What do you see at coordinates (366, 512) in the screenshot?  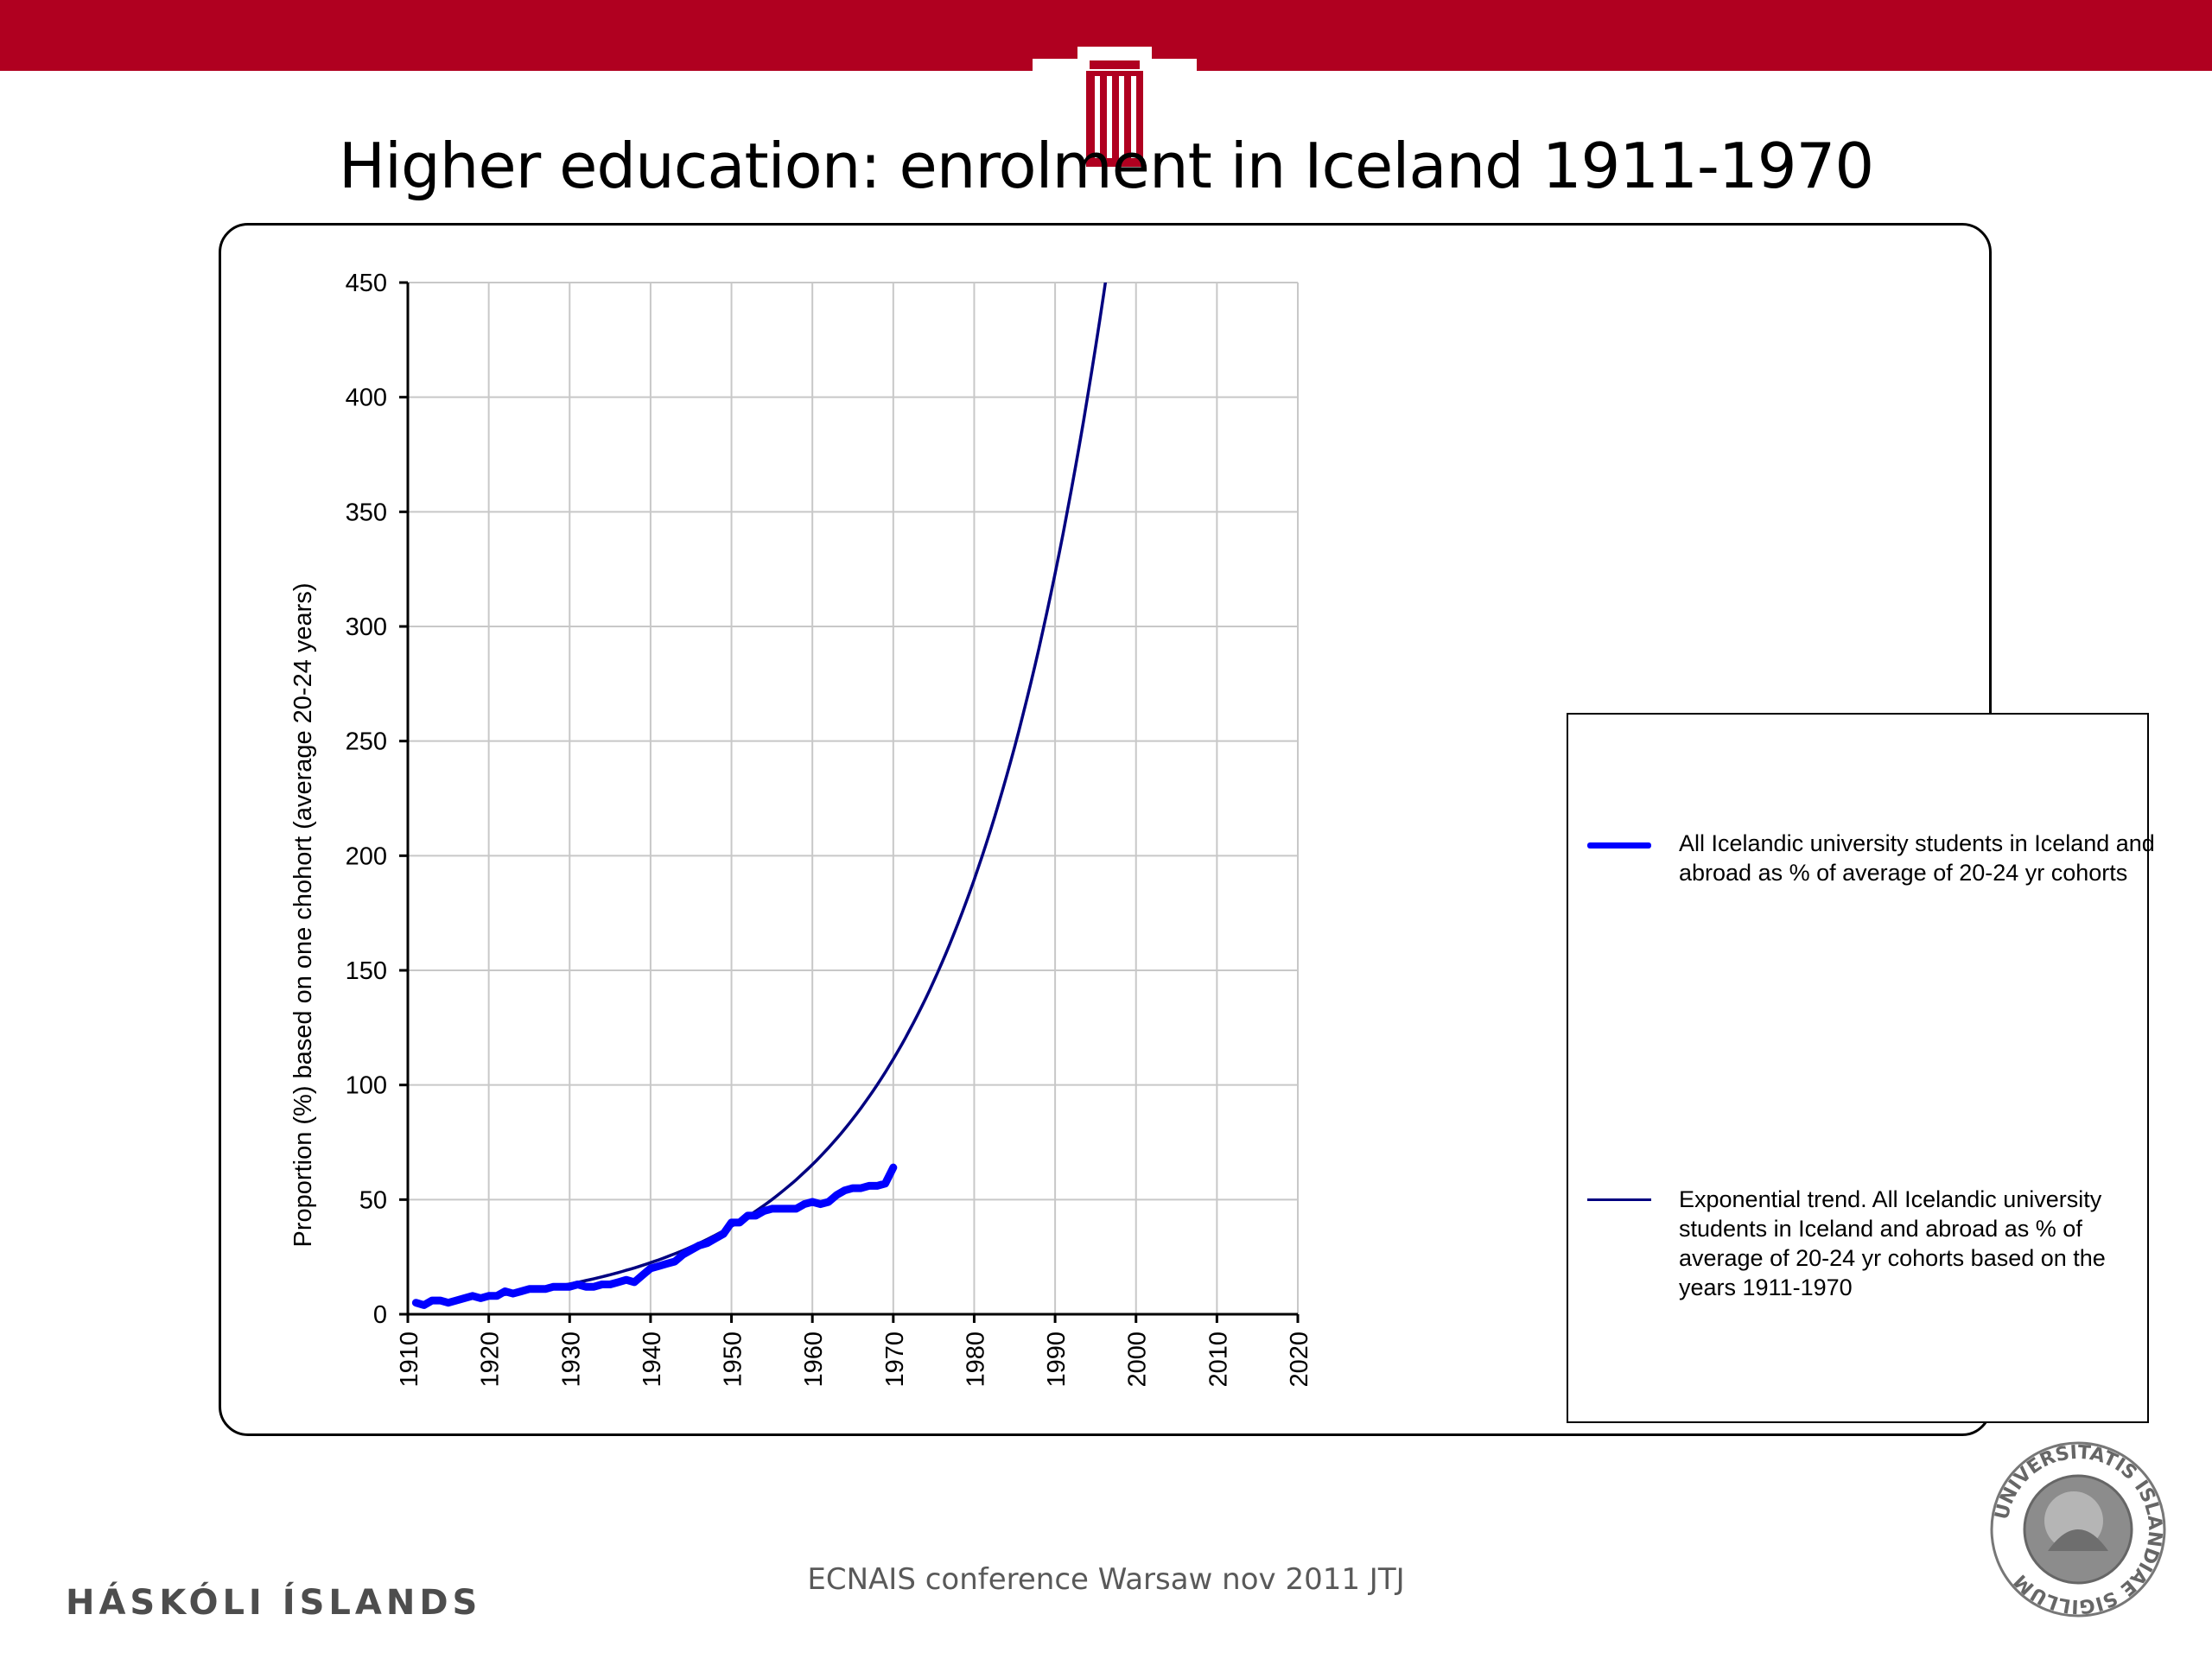 I see `y-tick-label-350: 350` at bounding box center [366, 512].